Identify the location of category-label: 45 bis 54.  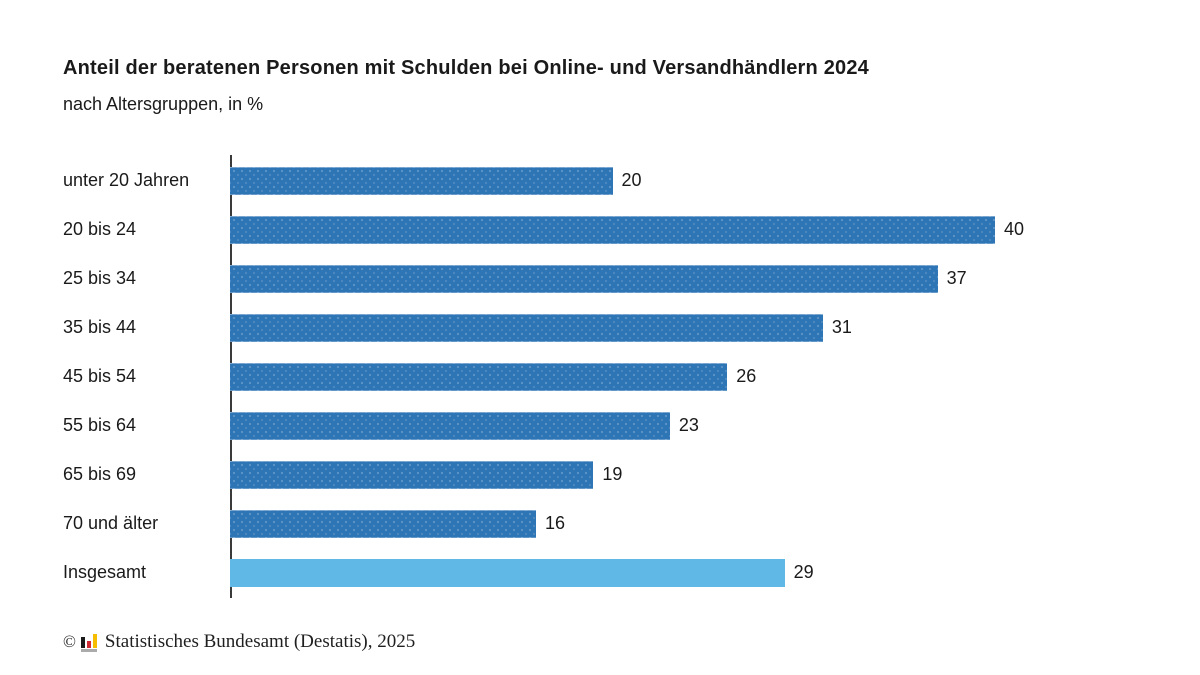
(100, 376).